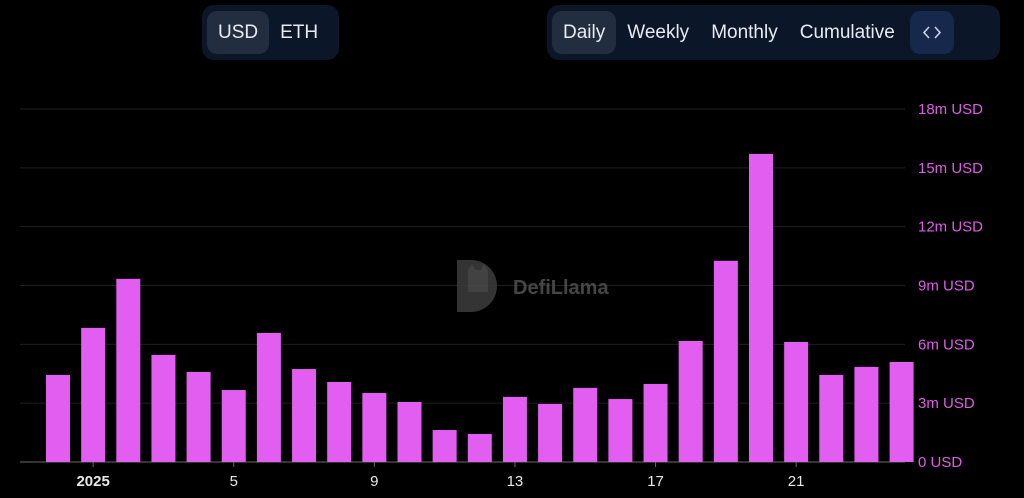  I want to click on x-tick-label: 5, so click(234, 481).